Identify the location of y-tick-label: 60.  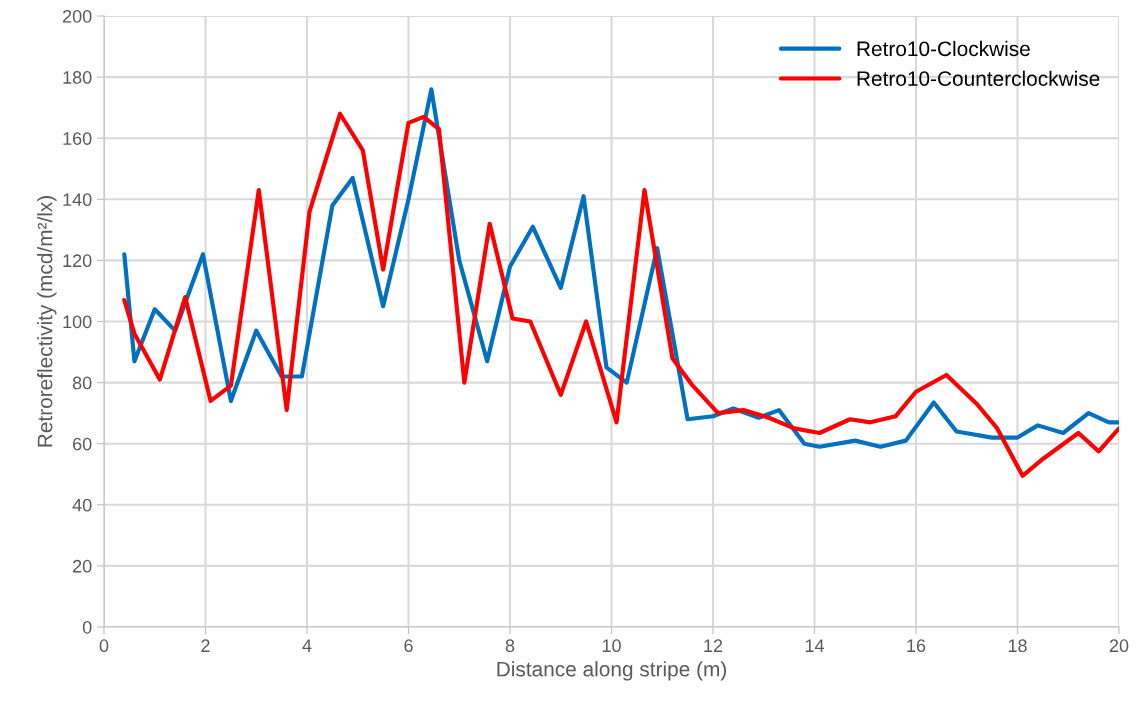
(82, 444).